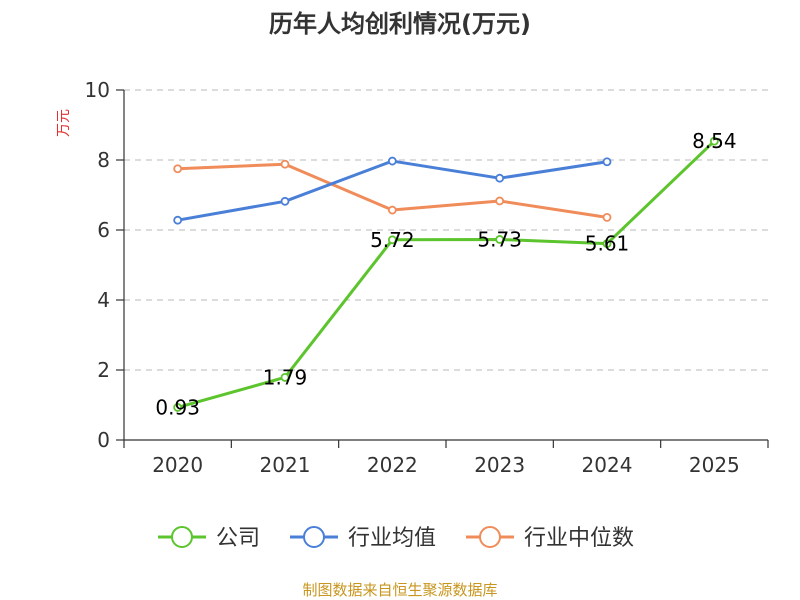 The width and height of the screenshot is (800, 600). What do you see at coordinates (209, 538) in the screenshot?
I see `legend-item-0: 公司` at bounding box center [209, 538].